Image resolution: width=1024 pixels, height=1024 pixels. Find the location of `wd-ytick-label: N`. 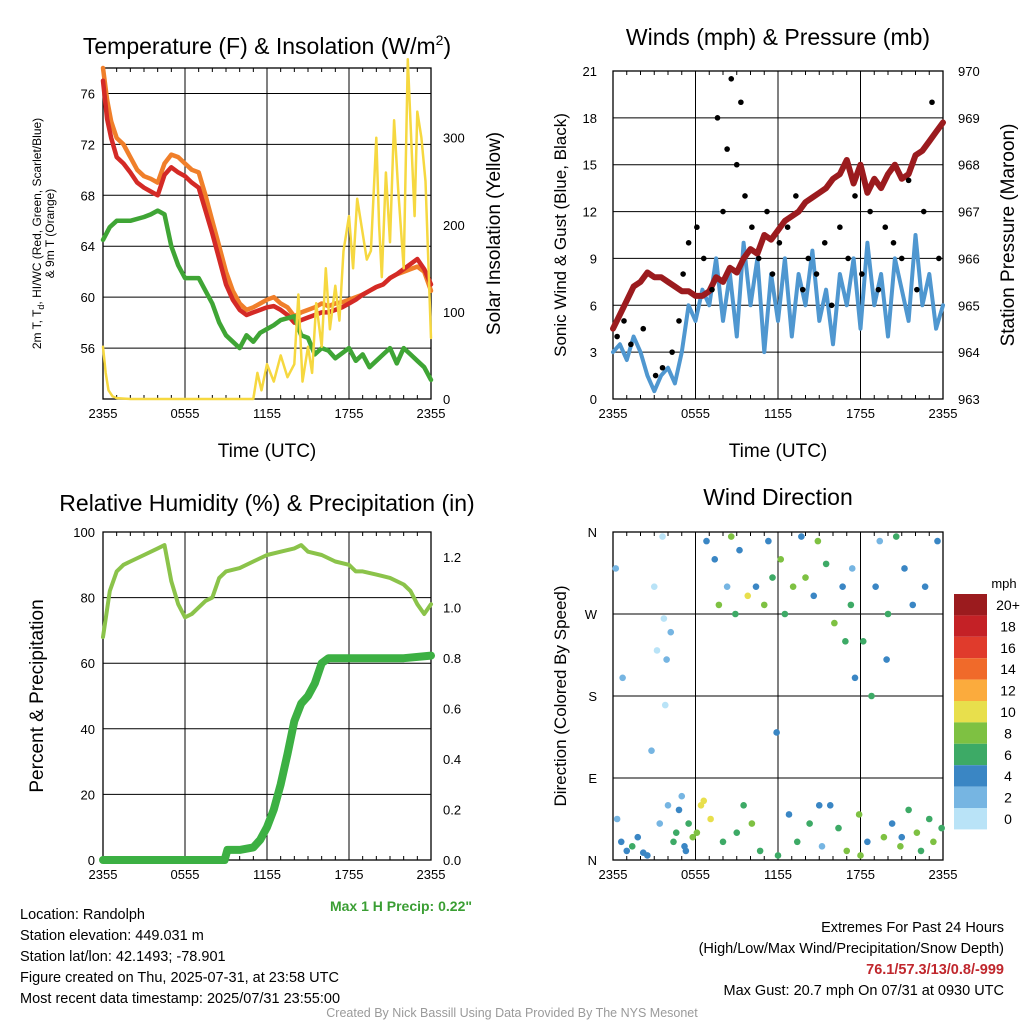

wd-ytick-label: N is located at coordinates (592, 860).